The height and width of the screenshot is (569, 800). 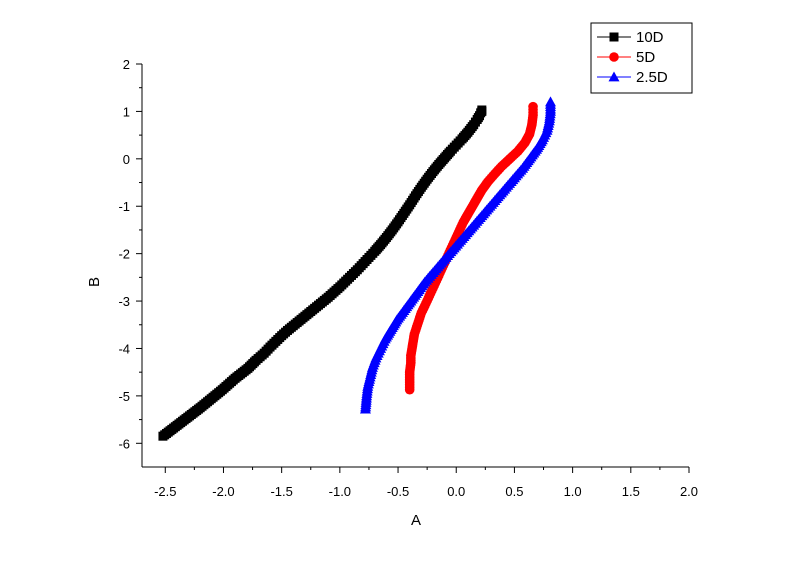 What do you see at coordinates (614, 37) in the screenshot?
I see `legend-marker-10d` at bounding box center [614, 37].